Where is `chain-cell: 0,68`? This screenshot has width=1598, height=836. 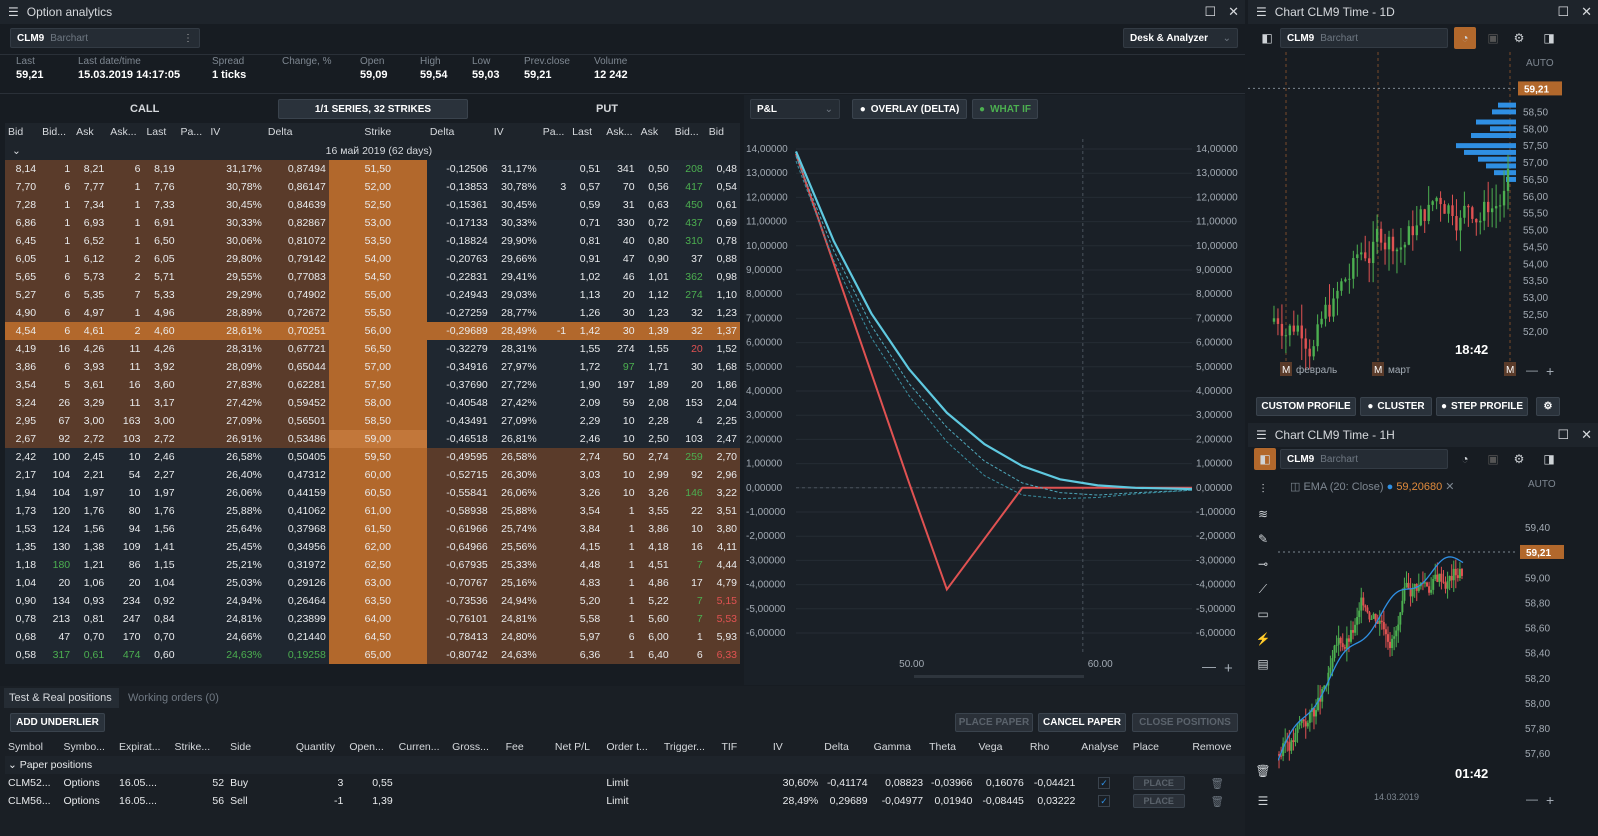
chain-cell: 0,68 is located at coordinates (22, 637).